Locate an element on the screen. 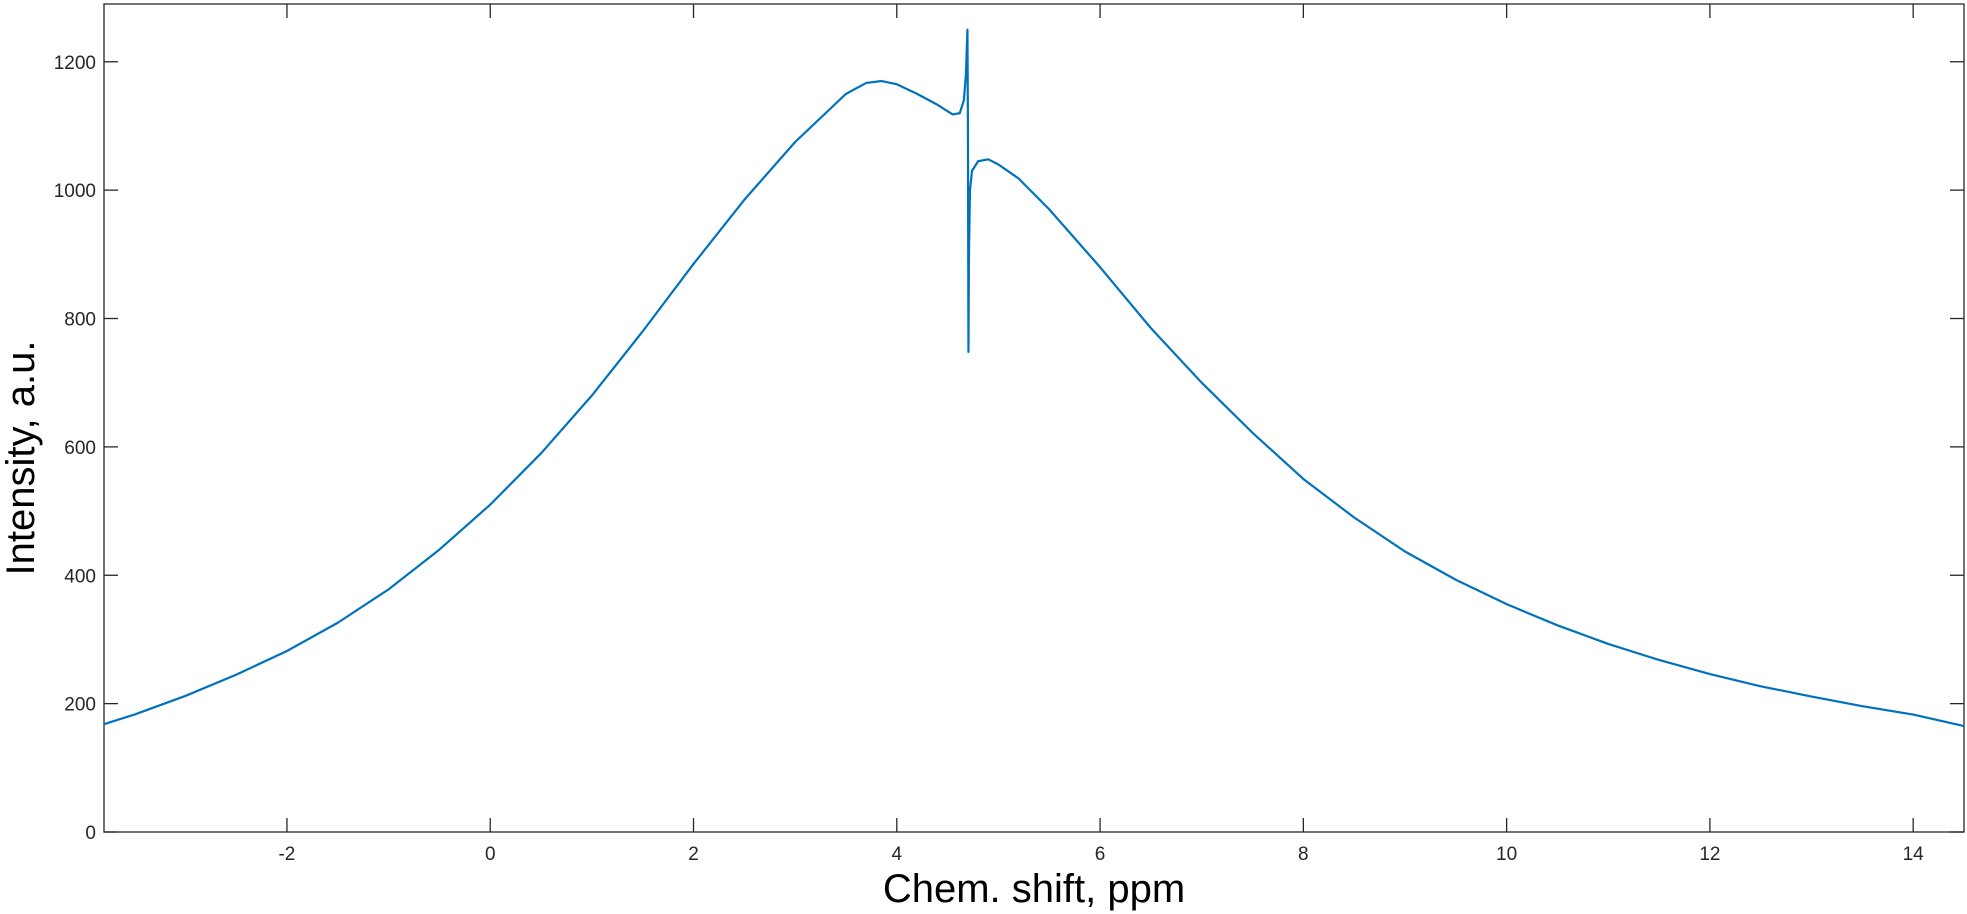 The image size is (1967, 914). y-tick-label: 0 is located at coordinates (90, 833).